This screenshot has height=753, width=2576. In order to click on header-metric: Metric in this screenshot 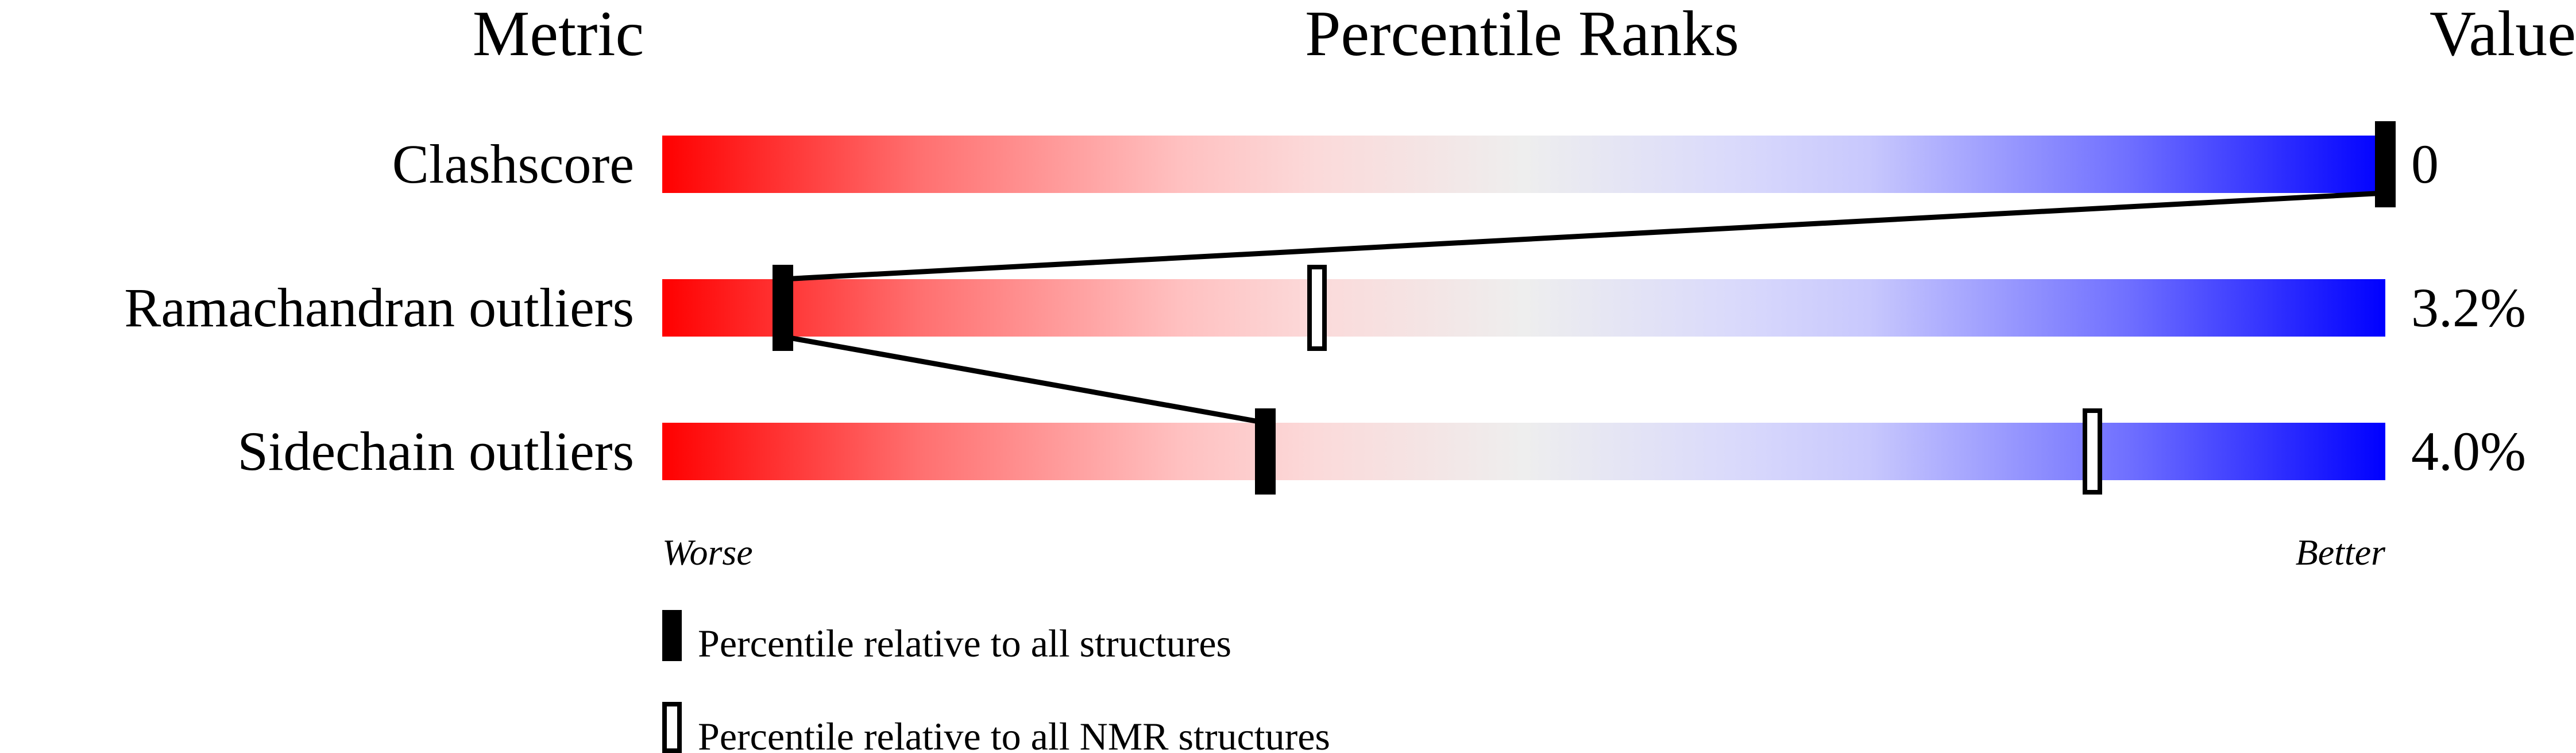, I will do `click(558, 34)`.